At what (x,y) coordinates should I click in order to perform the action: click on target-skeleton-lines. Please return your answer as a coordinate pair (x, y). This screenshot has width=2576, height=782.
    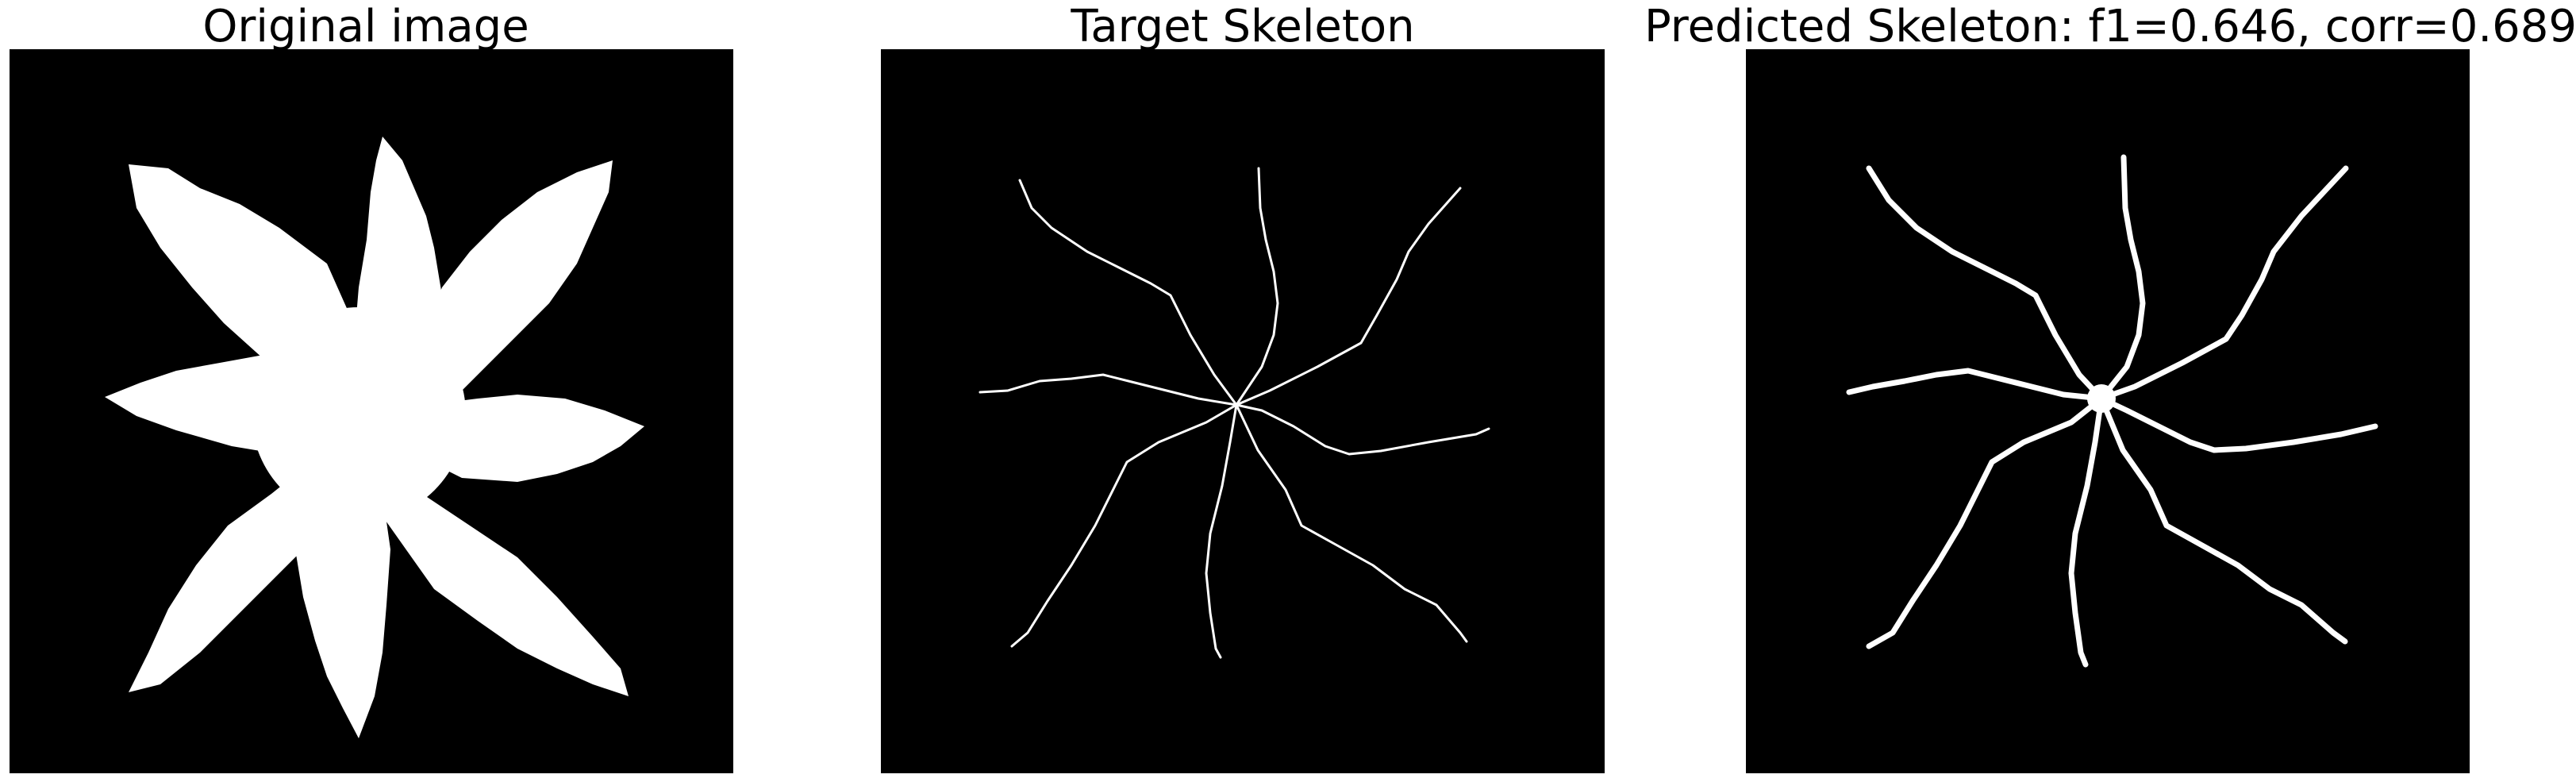
    Looking at the image, I should click on (1234, 413).